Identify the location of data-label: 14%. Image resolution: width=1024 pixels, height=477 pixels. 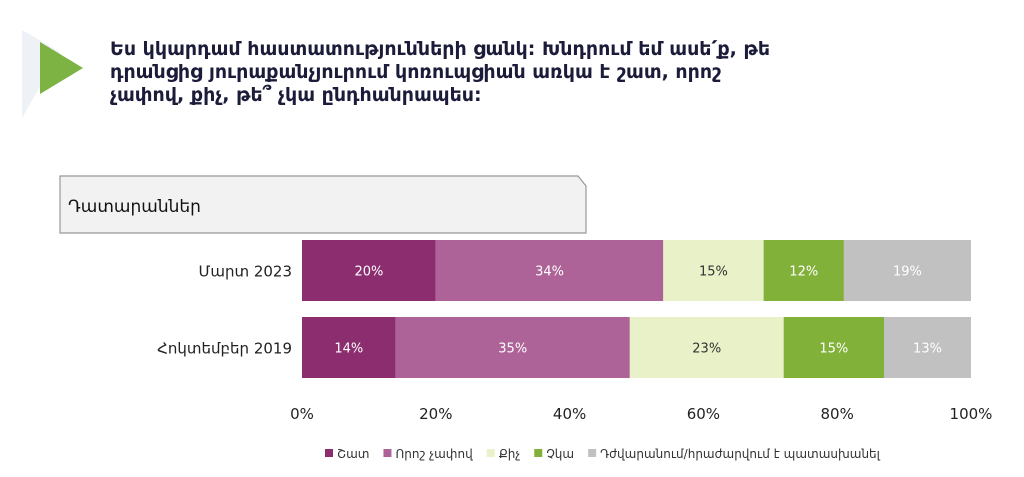
(348, 349).